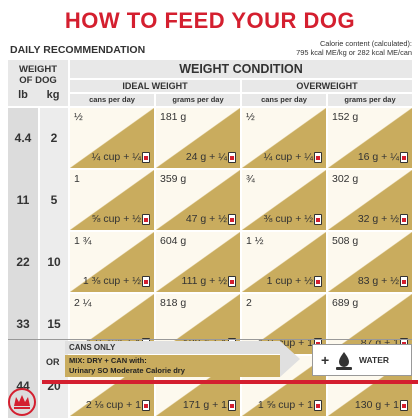 The height and width of the screenshot is (420, 420). I want to click on kg-column, so click(54, 263).